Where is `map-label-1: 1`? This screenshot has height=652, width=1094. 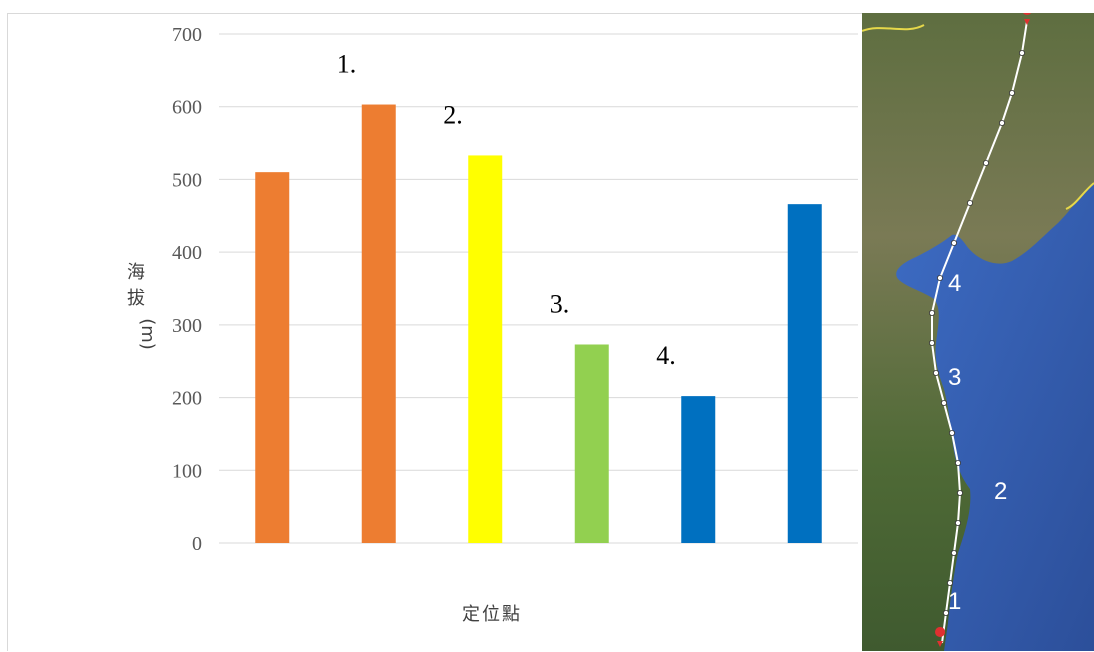
map-label-1: 1 is located at coordinates (954, 601).